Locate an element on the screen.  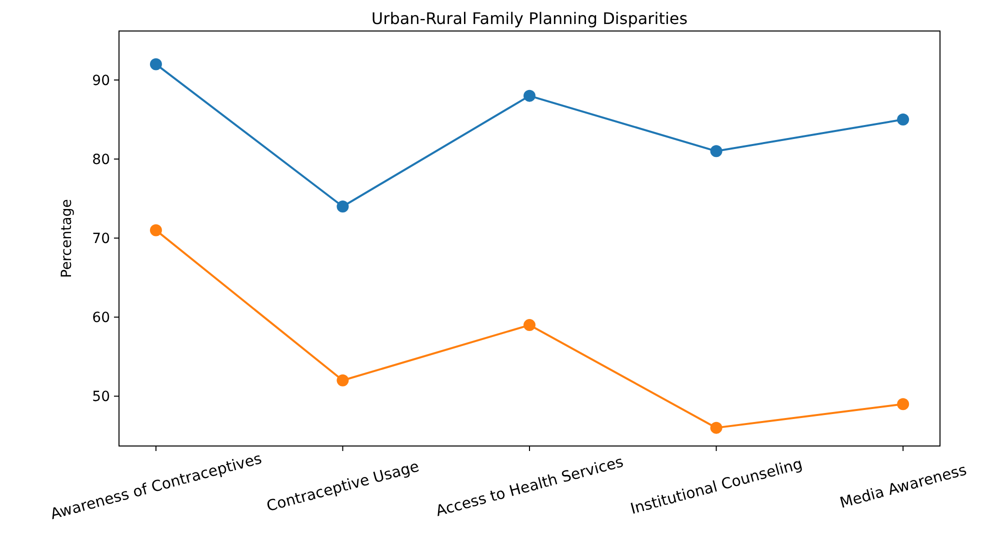
chart-title: Urban-Rural Family Planning Disparities is located at coordinates (529, 18).